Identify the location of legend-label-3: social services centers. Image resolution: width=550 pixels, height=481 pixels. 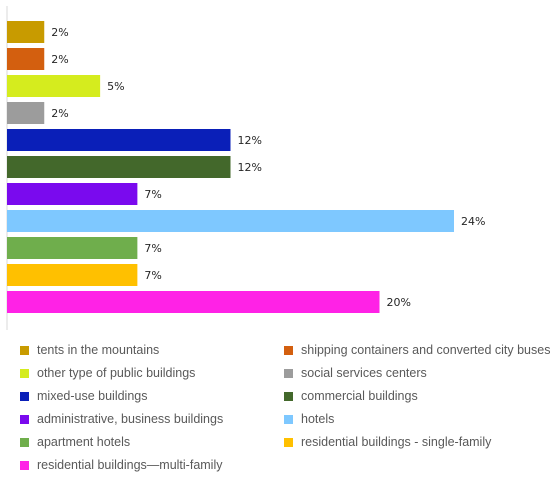
(364, 373).